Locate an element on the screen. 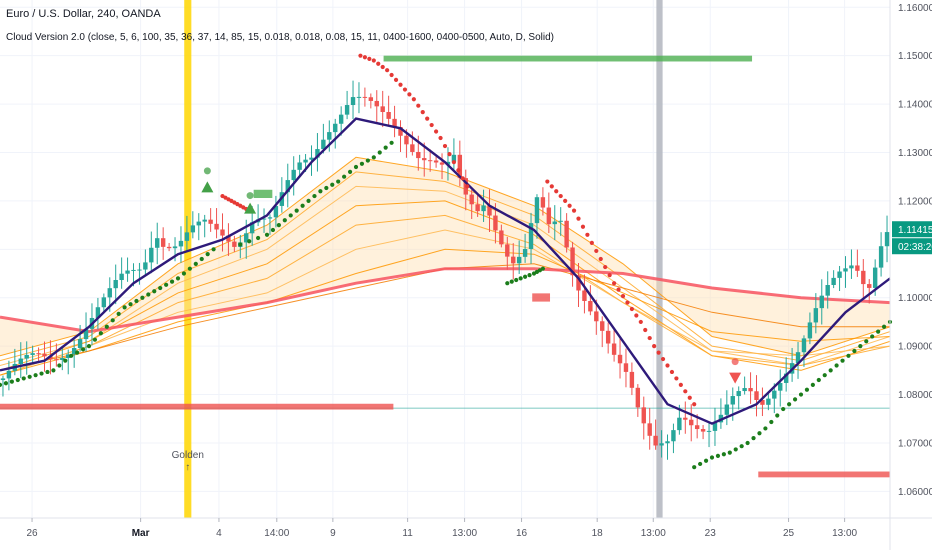  current-price: 1.11415 is located at coordinates (915, 230).